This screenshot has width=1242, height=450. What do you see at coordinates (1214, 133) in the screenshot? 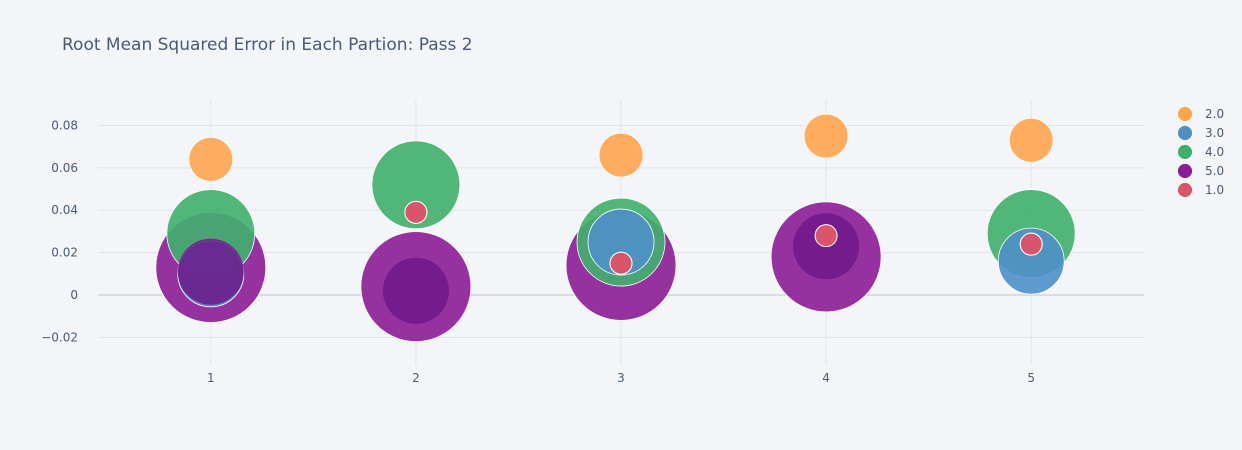
I see `legend-label: 3.0` at bounding box center [1214, 133].